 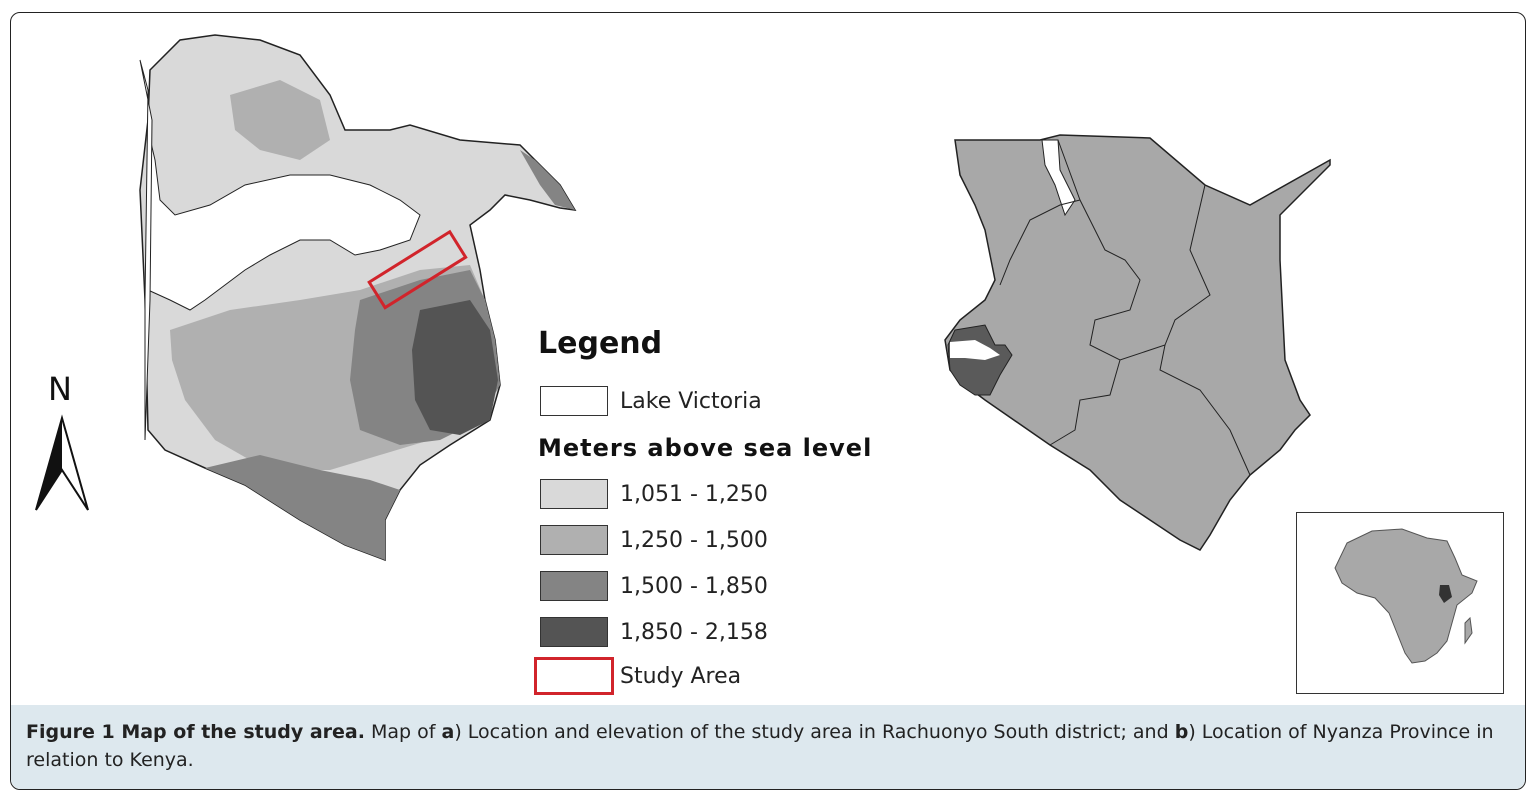 What do you see at coordinates (574, 401) in the screenshot?
I see `legend-lake-swatch` at bounding box center [574, 401].